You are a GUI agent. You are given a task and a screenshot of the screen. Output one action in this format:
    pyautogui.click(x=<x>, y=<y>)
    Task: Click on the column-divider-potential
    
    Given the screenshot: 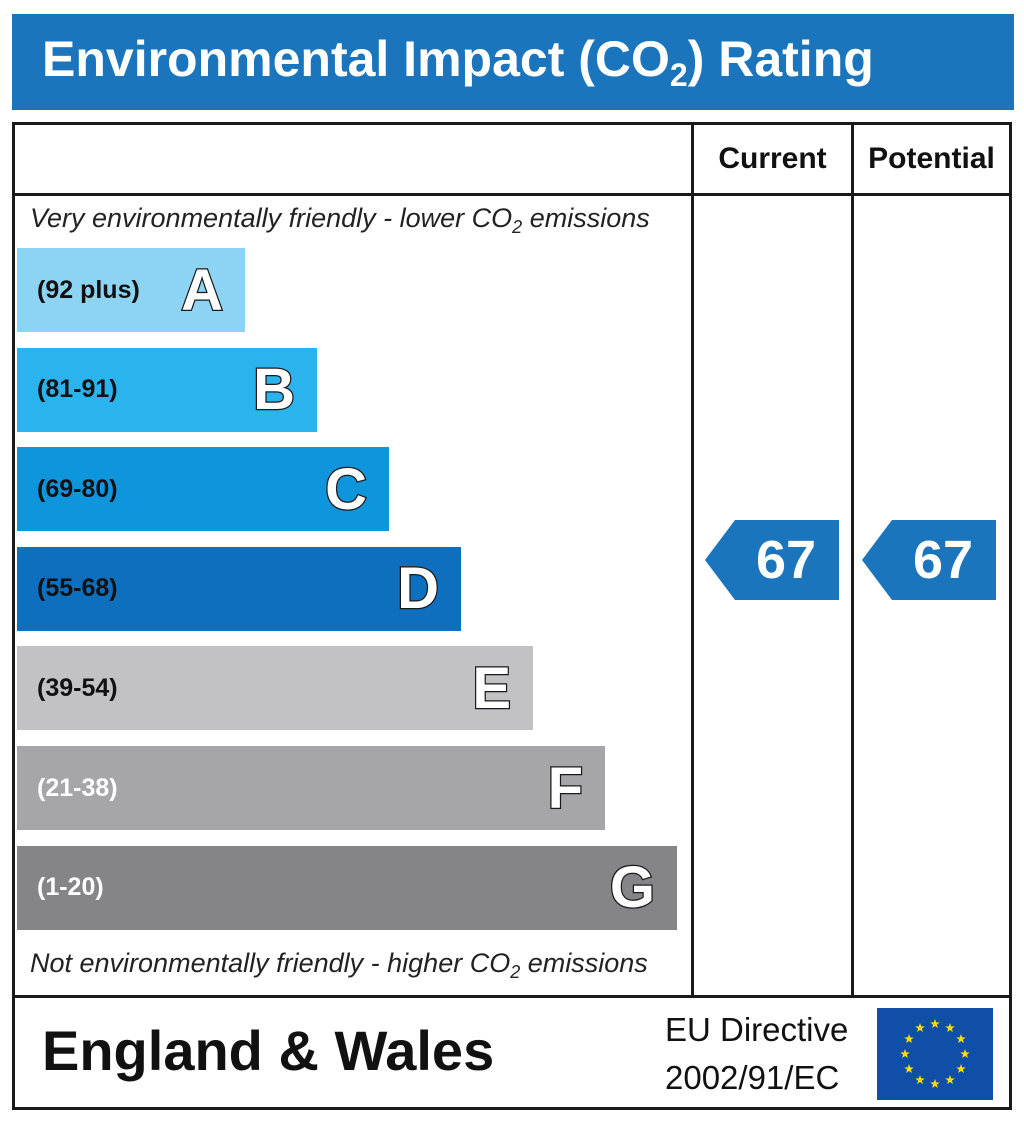 What is the action you would take?
    pyautogui.click(x=852, y=560)
    